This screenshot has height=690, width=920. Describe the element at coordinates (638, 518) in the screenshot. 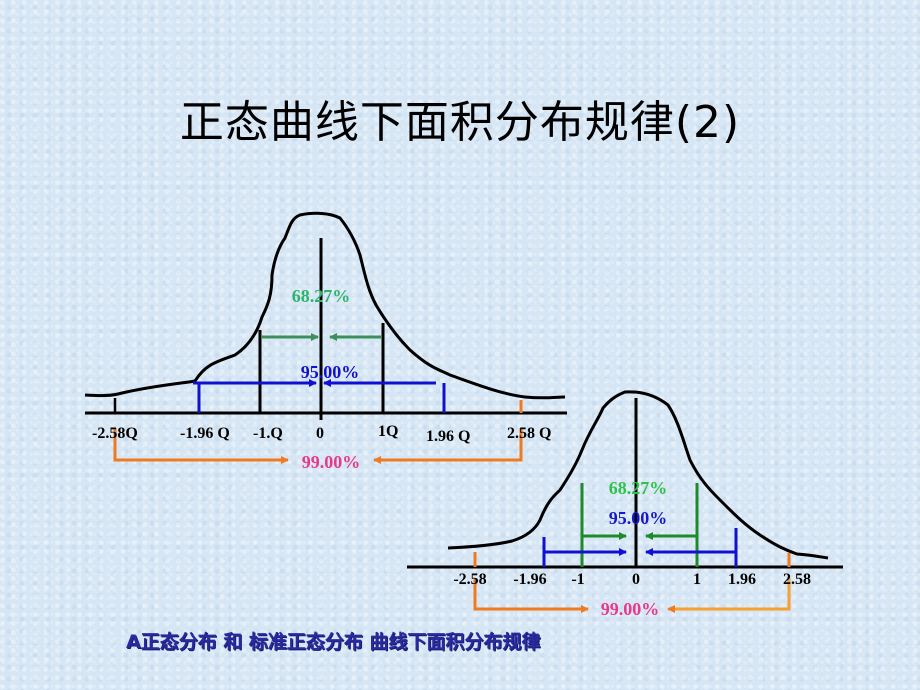

I see `pct95-b: 95.00%` at that location.